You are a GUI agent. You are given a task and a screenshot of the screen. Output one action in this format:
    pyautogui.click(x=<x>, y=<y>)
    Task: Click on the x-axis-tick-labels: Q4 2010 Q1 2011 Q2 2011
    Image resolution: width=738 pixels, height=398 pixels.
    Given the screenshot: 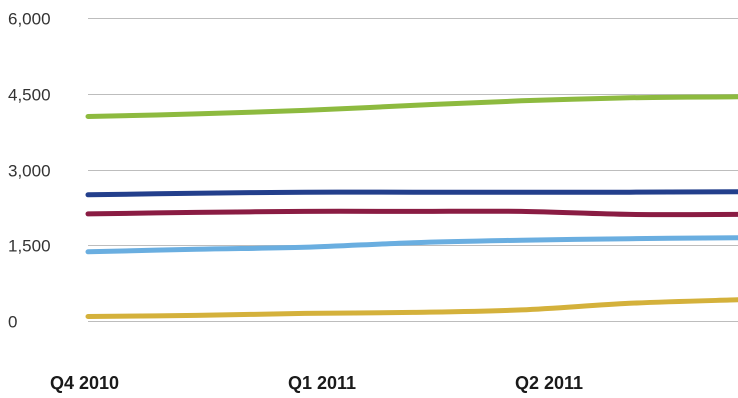 What is the action you would take?
    pyautogui.click(x=316, y=383)
    